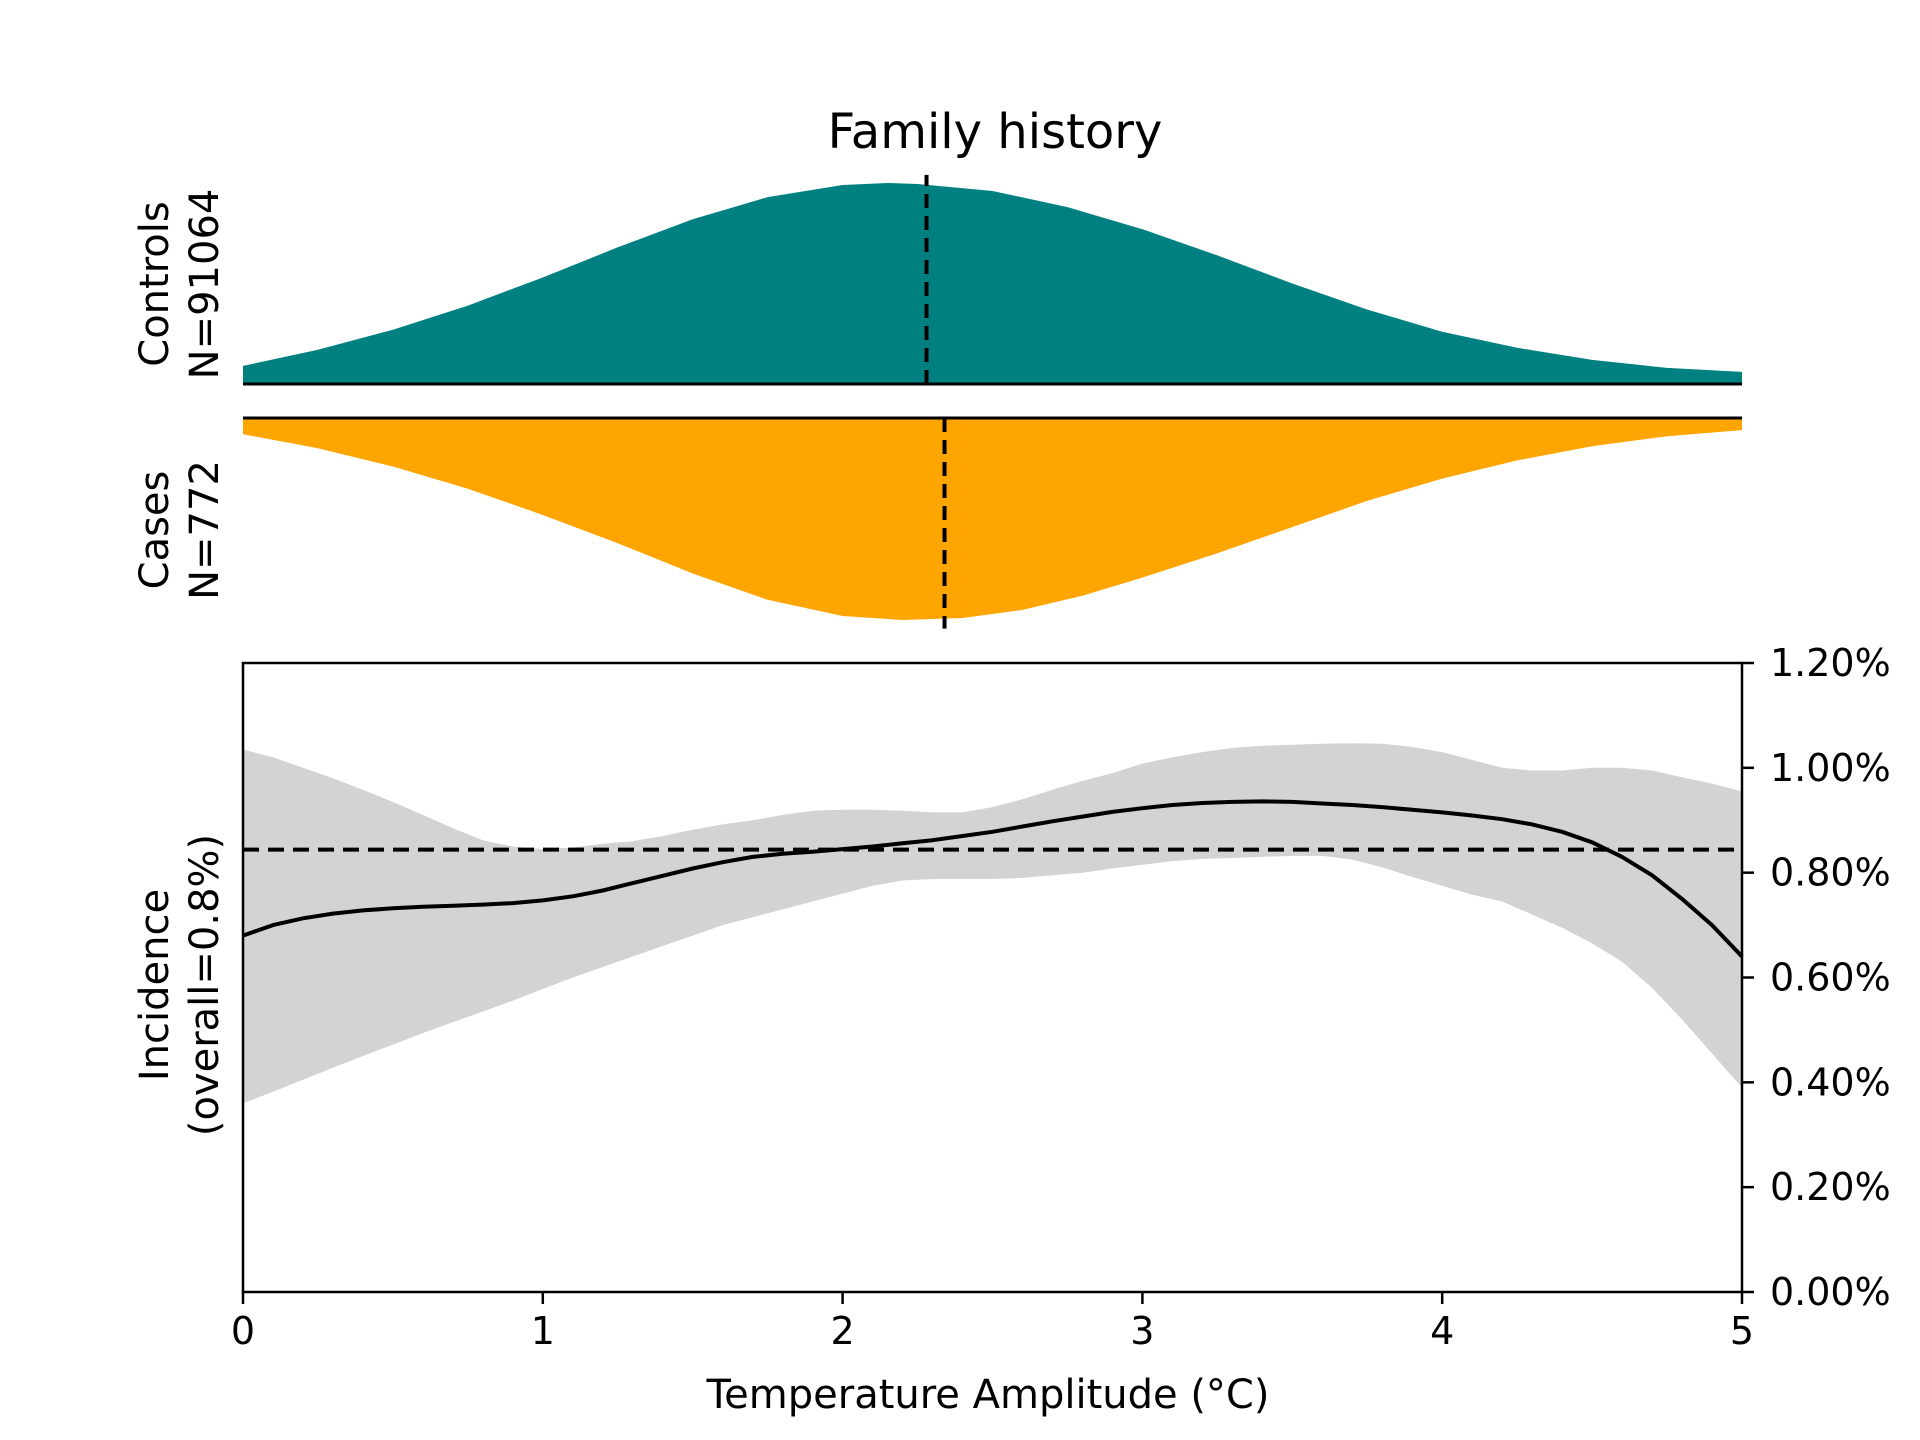 This screenshot has width=1920, height=1440. I want to click on cases-label-line2: N=772, so click(205, 530).